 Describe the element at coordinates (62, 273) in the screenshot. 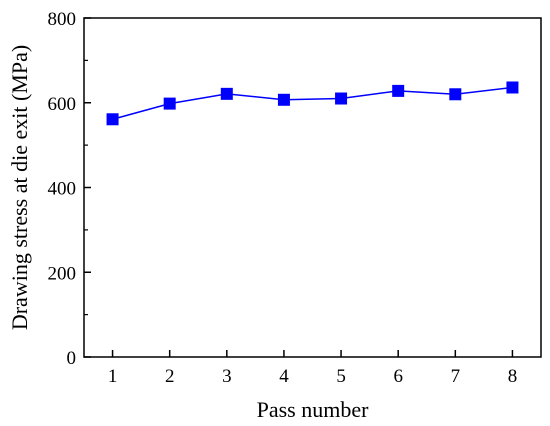

I see `y-tick-label: 200` at that location.